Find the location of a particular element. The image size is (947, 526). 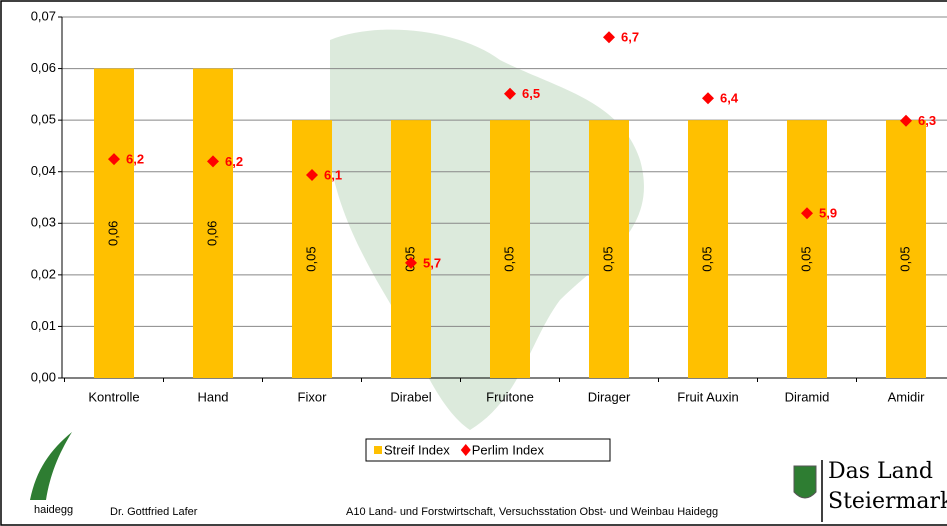

author: Dr. Gottfried Lafer is located at coordinates (154, 512).